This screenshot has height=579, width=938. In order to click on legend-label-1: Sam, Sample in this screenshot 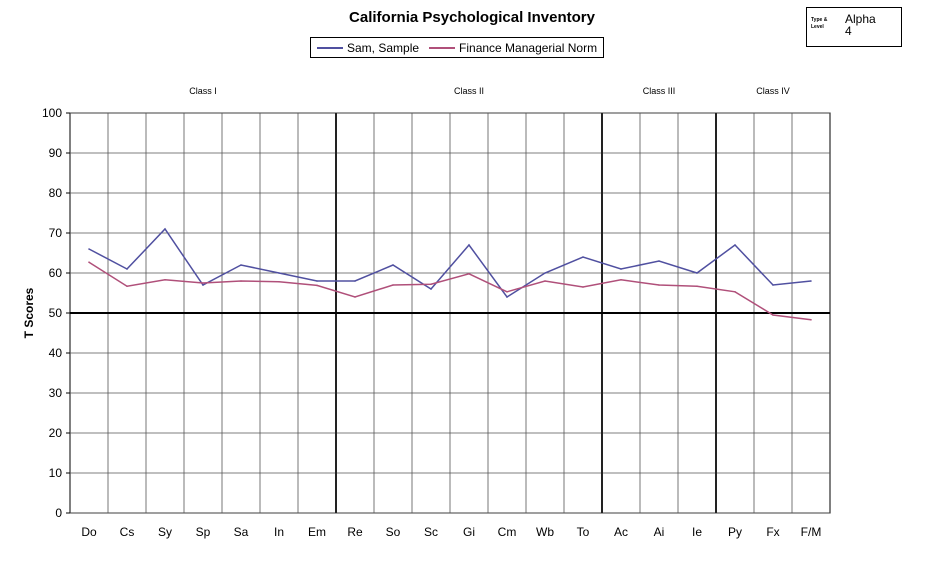, I will do `click(383, 47)`.